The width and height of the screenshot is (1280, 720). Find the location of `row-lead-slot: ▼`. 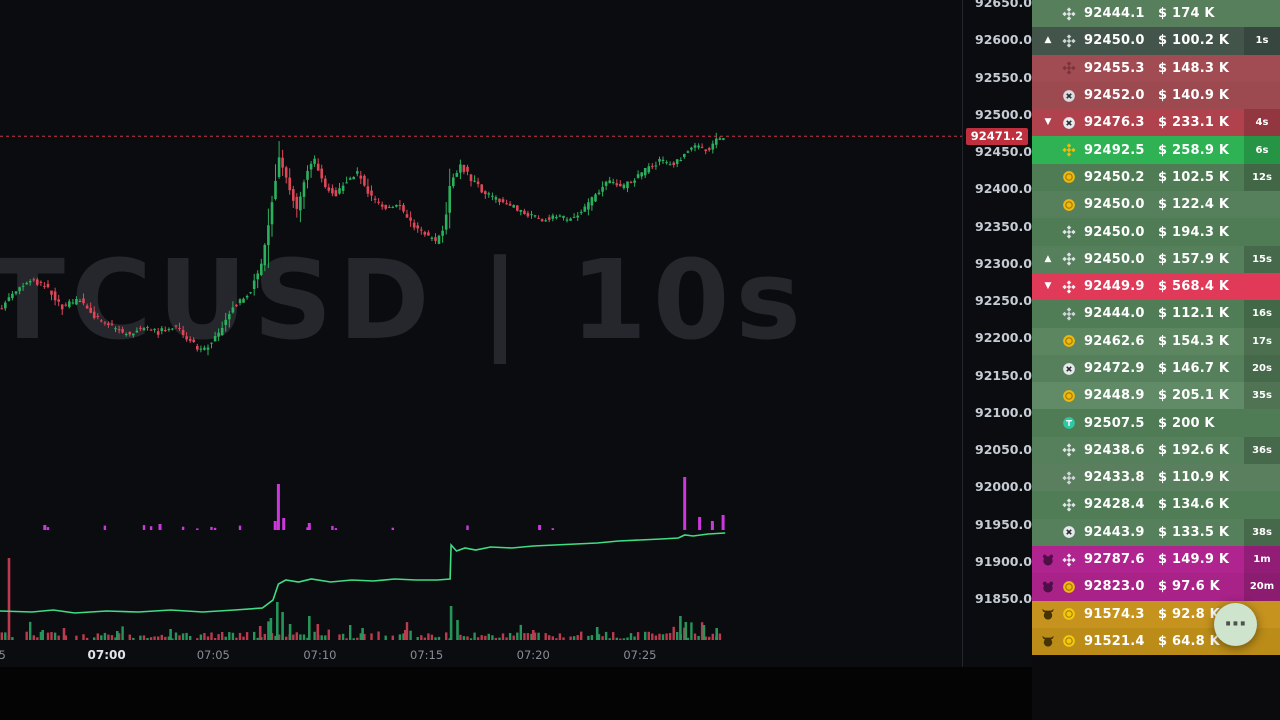

row-lead-slot: ▼ is located at coordinates (1048, 122).